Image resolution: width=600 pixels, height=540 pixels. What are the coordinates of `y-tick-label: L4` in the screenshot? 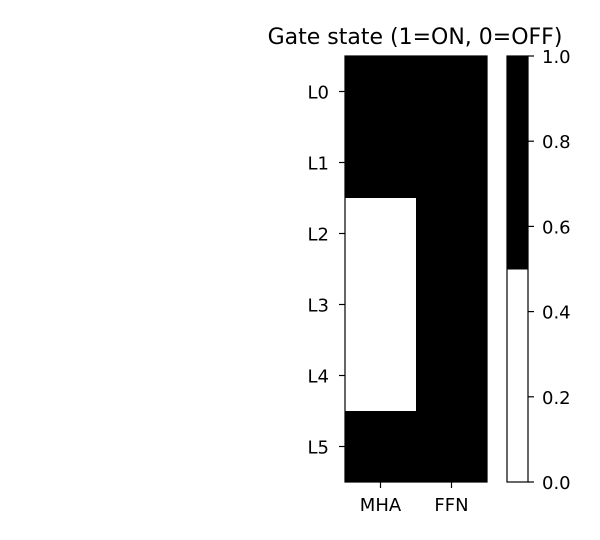 It's located at (318, 377).